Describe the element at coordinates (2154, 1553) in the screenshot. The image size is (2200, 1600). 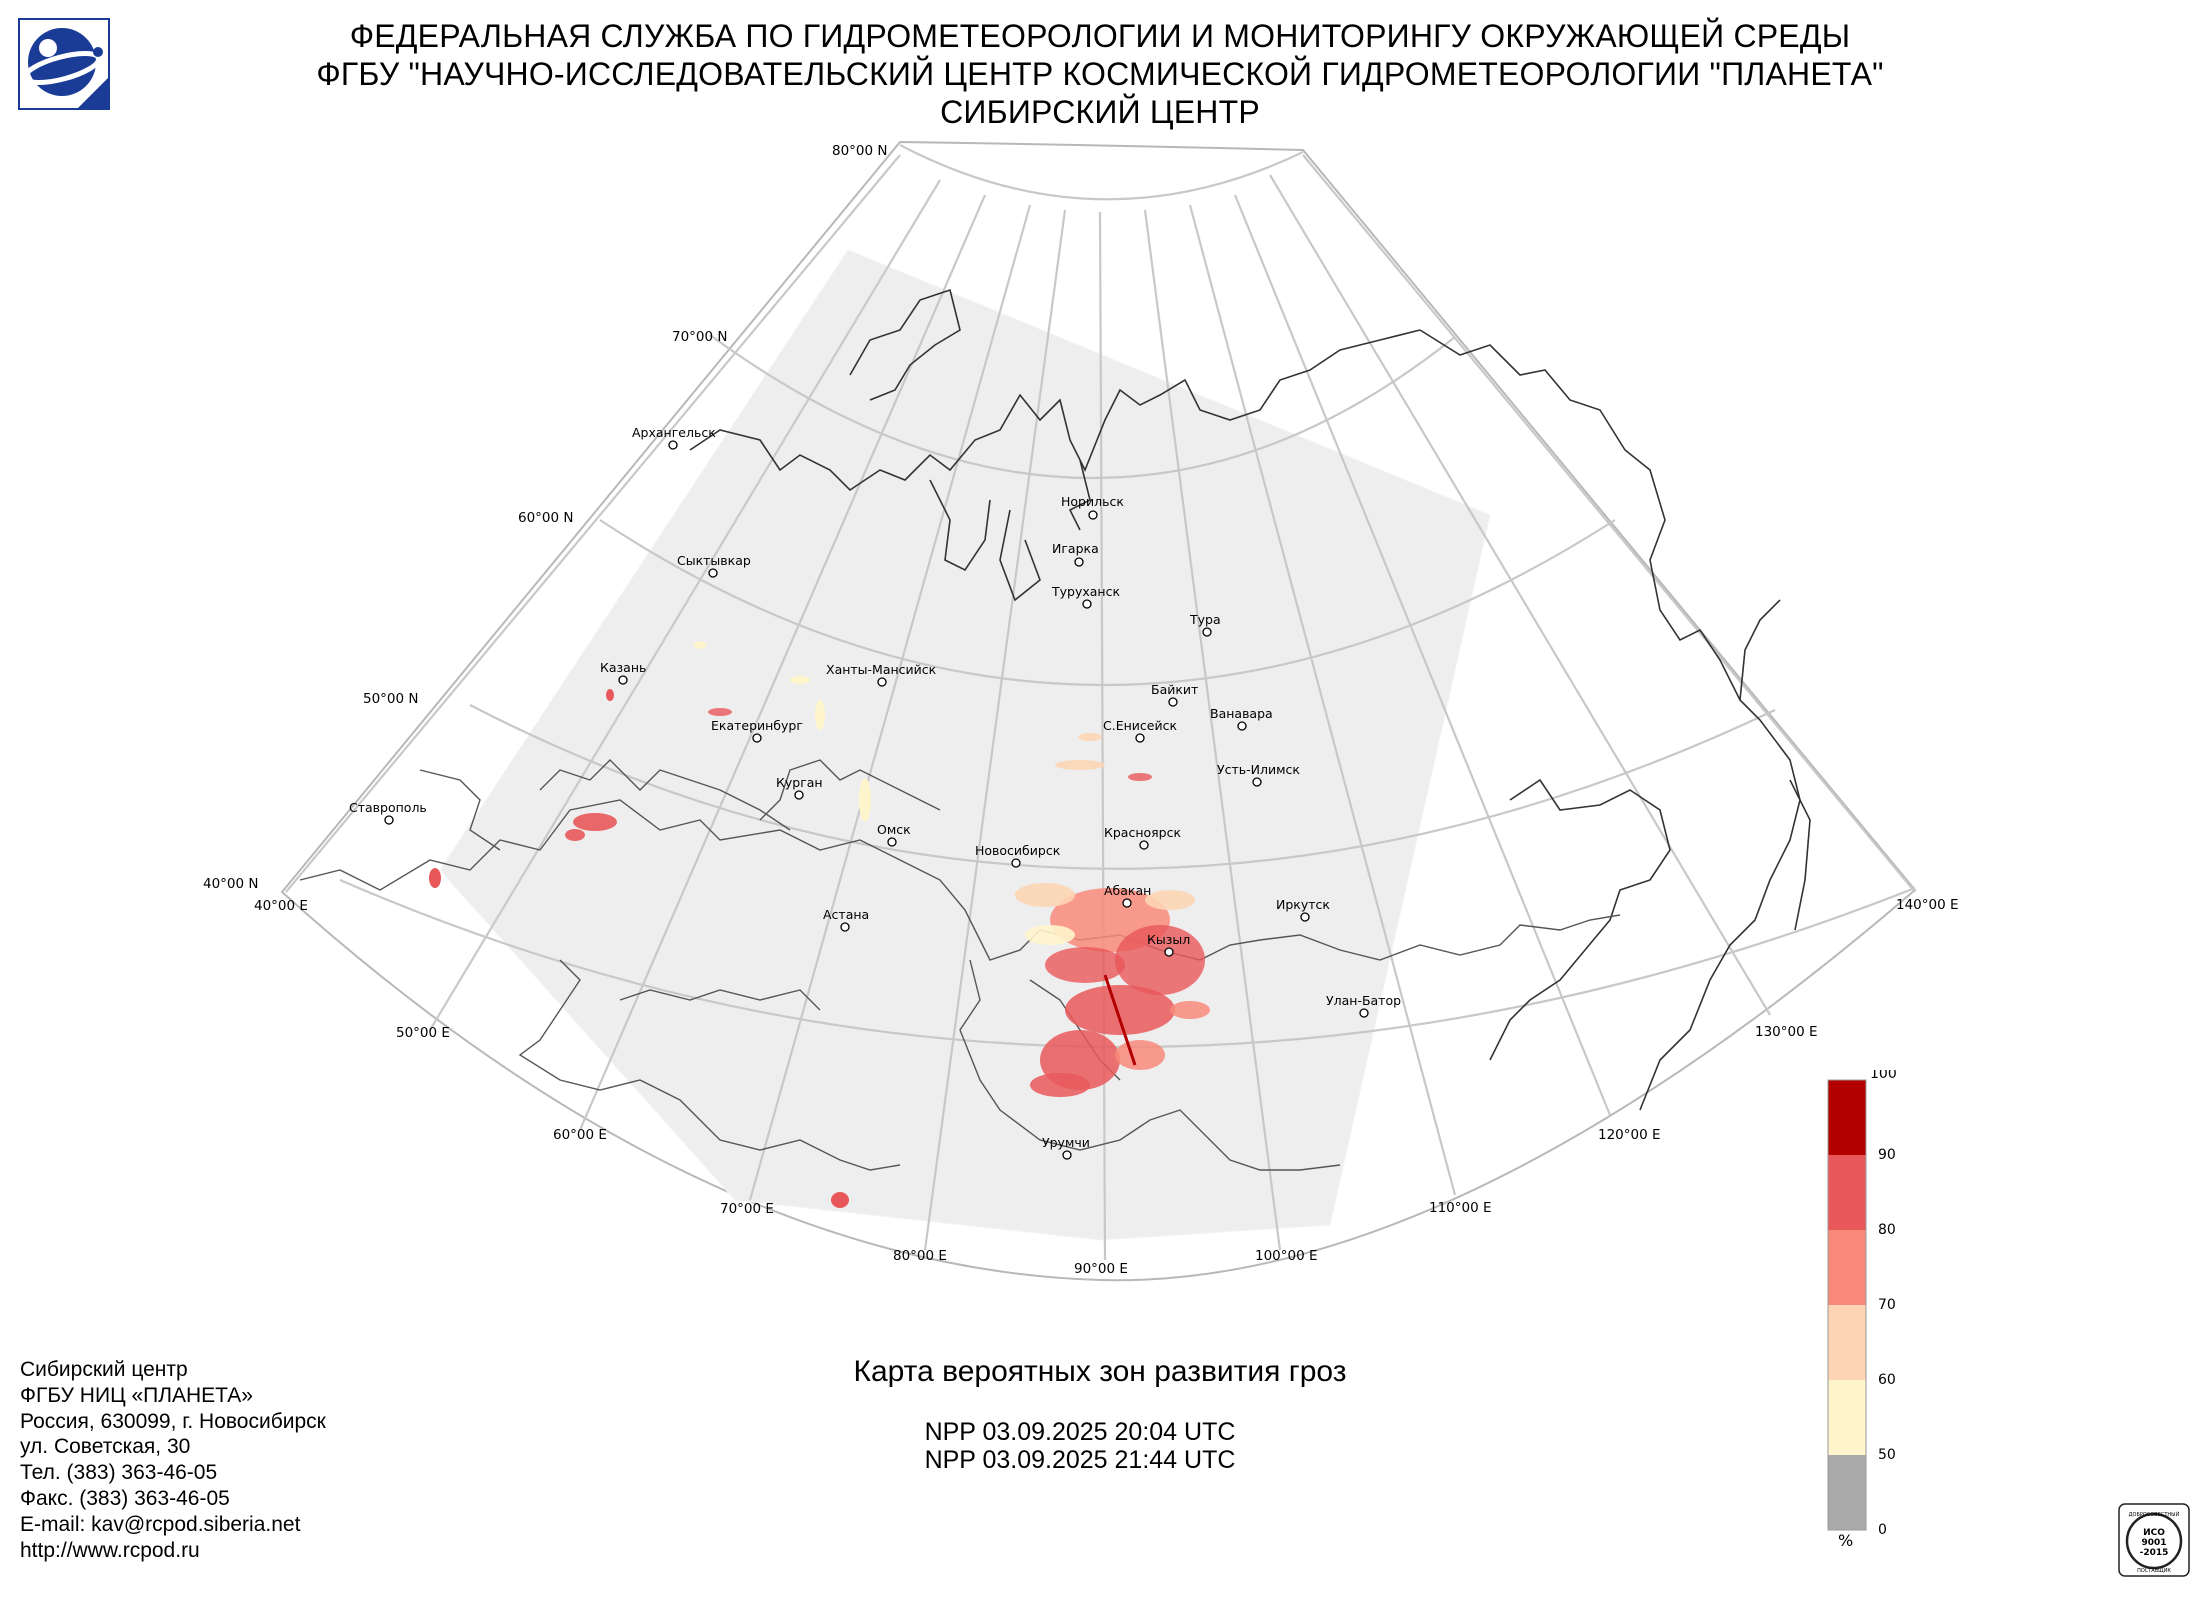
I see `iso-year: -2015` at that location.